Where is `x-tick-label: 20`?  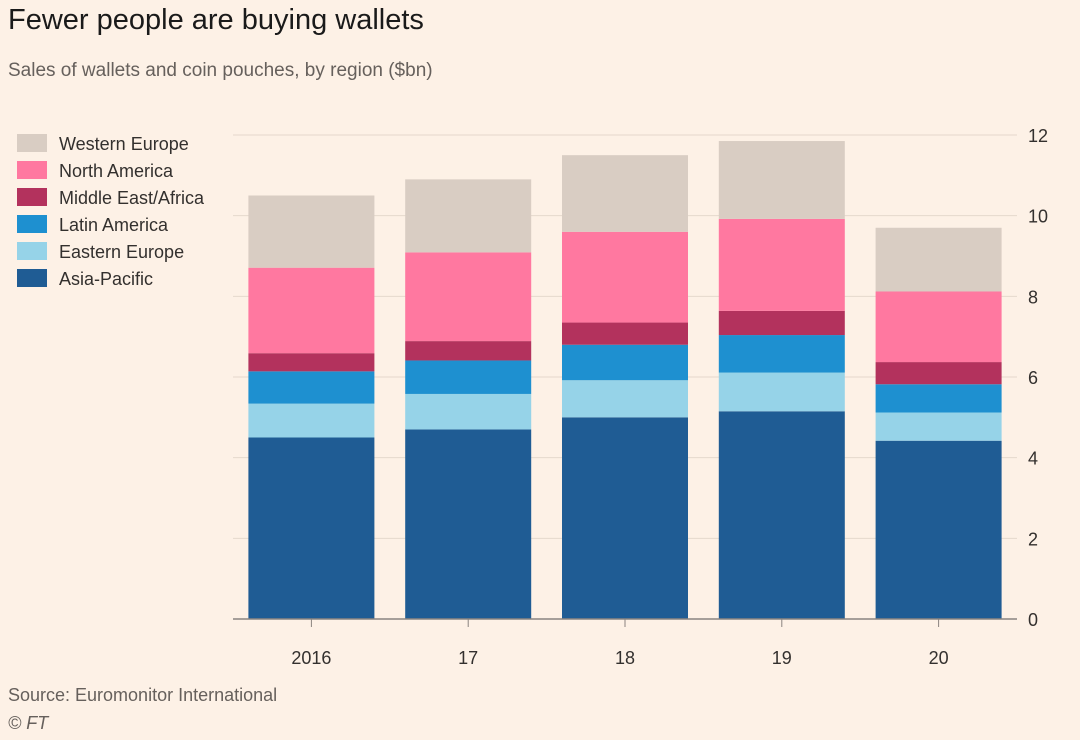 x-tick-label: 20 is located at coordinates (939, 658).